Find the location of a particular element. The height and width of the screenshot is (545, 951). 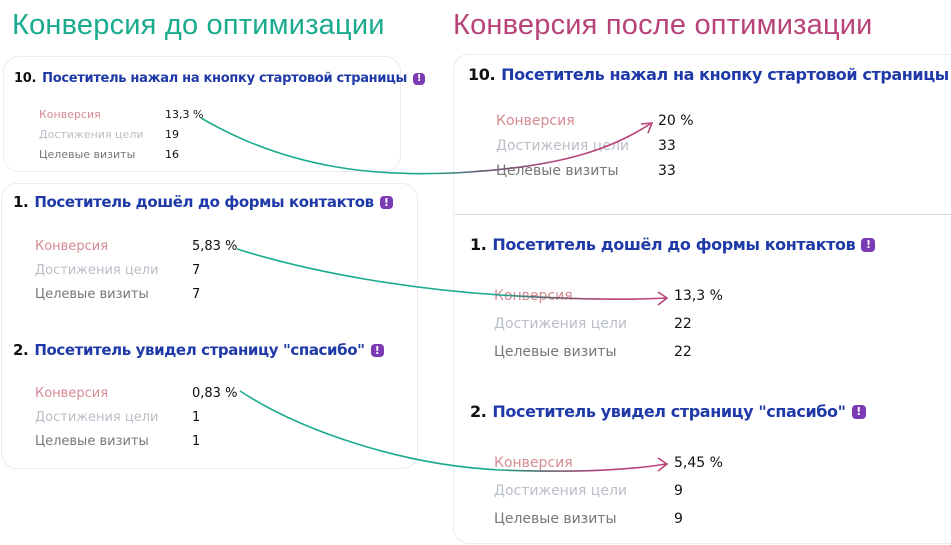

conversion-value: 20 % is located at coordinates (676, 121).